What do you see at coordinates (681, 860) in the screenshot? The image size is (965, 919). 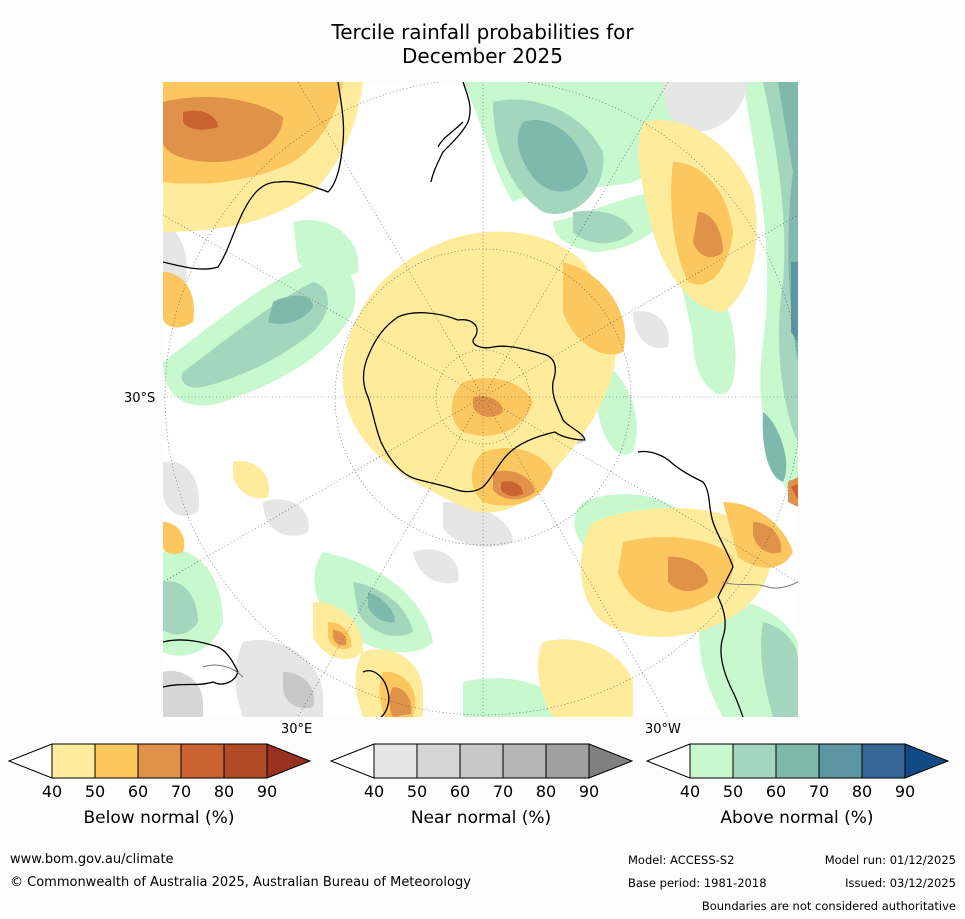 I see `model-name: Model: ACCESS-S2` at bounding box center [681, 860].